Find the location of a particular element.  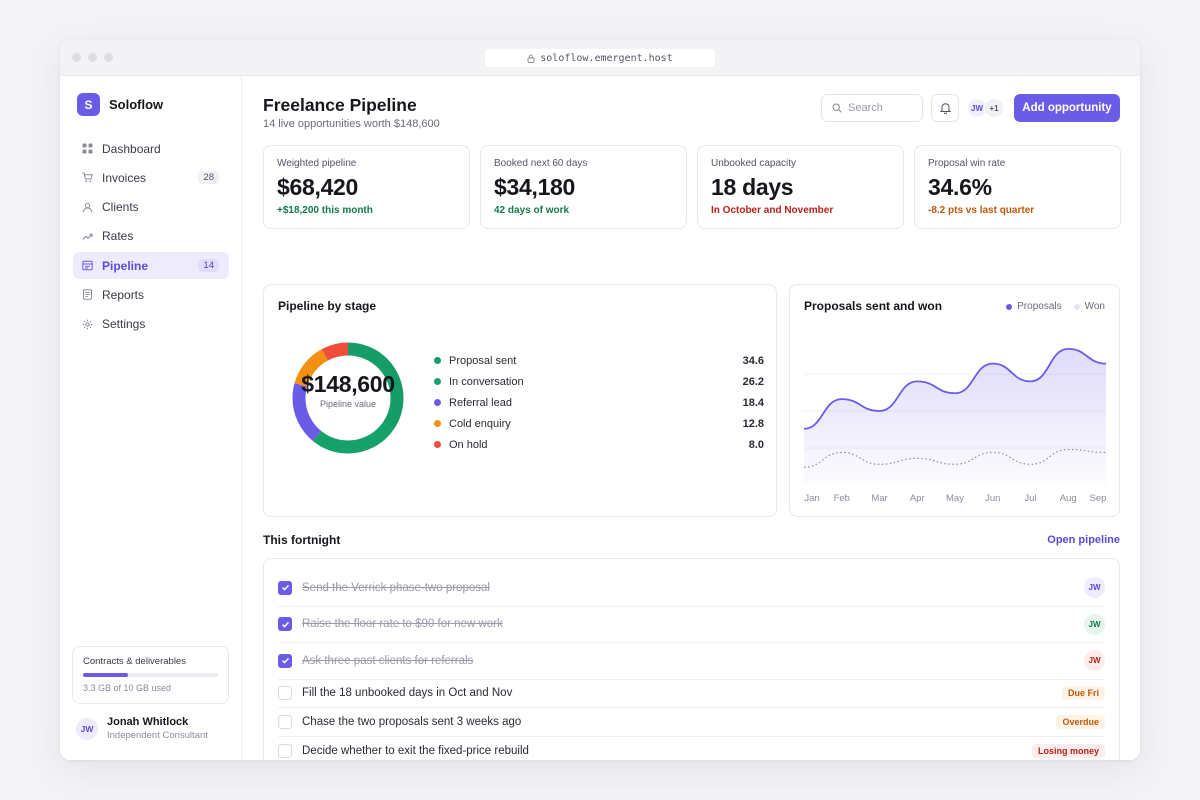

kpi-label: Weighted pipeline is located at coordinates (317, 163).